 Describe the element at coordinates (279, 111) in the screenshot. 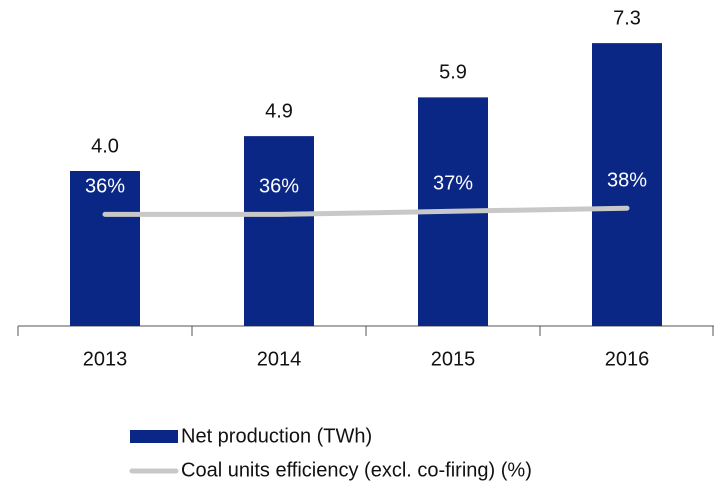

I see `bar-value-label: 4.9` at that location.